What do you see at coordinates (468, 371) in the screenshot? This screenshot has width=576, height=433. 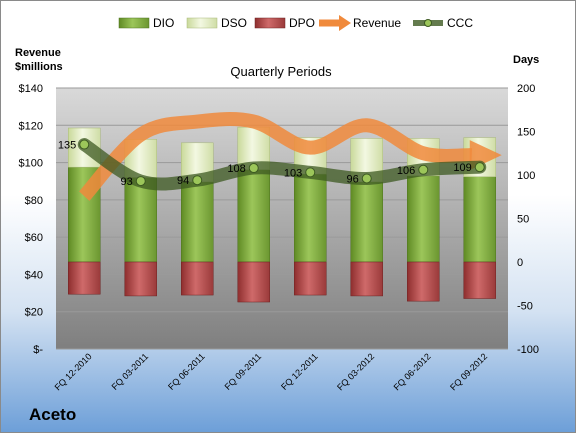 I see `x-tick-label: FQ 09-2012` at bounding box center [468, 371].